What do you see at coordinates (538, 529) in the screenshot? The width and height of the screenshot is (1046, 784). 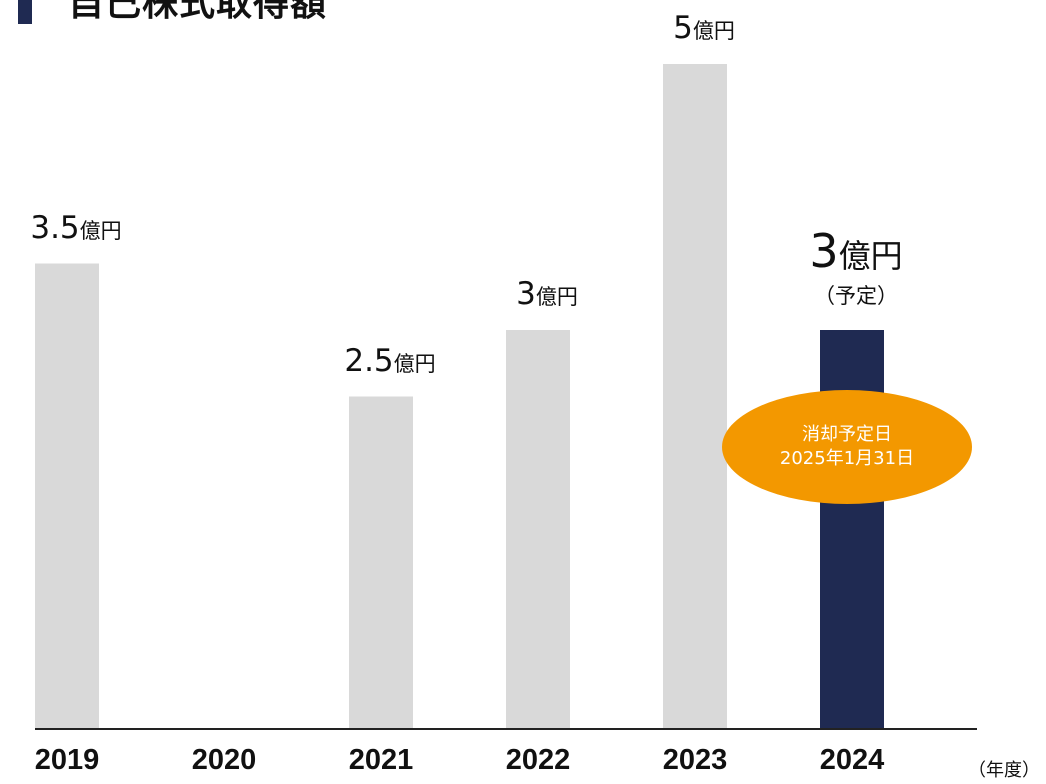 I see `bar-2022` at bounding box center [538, 529].